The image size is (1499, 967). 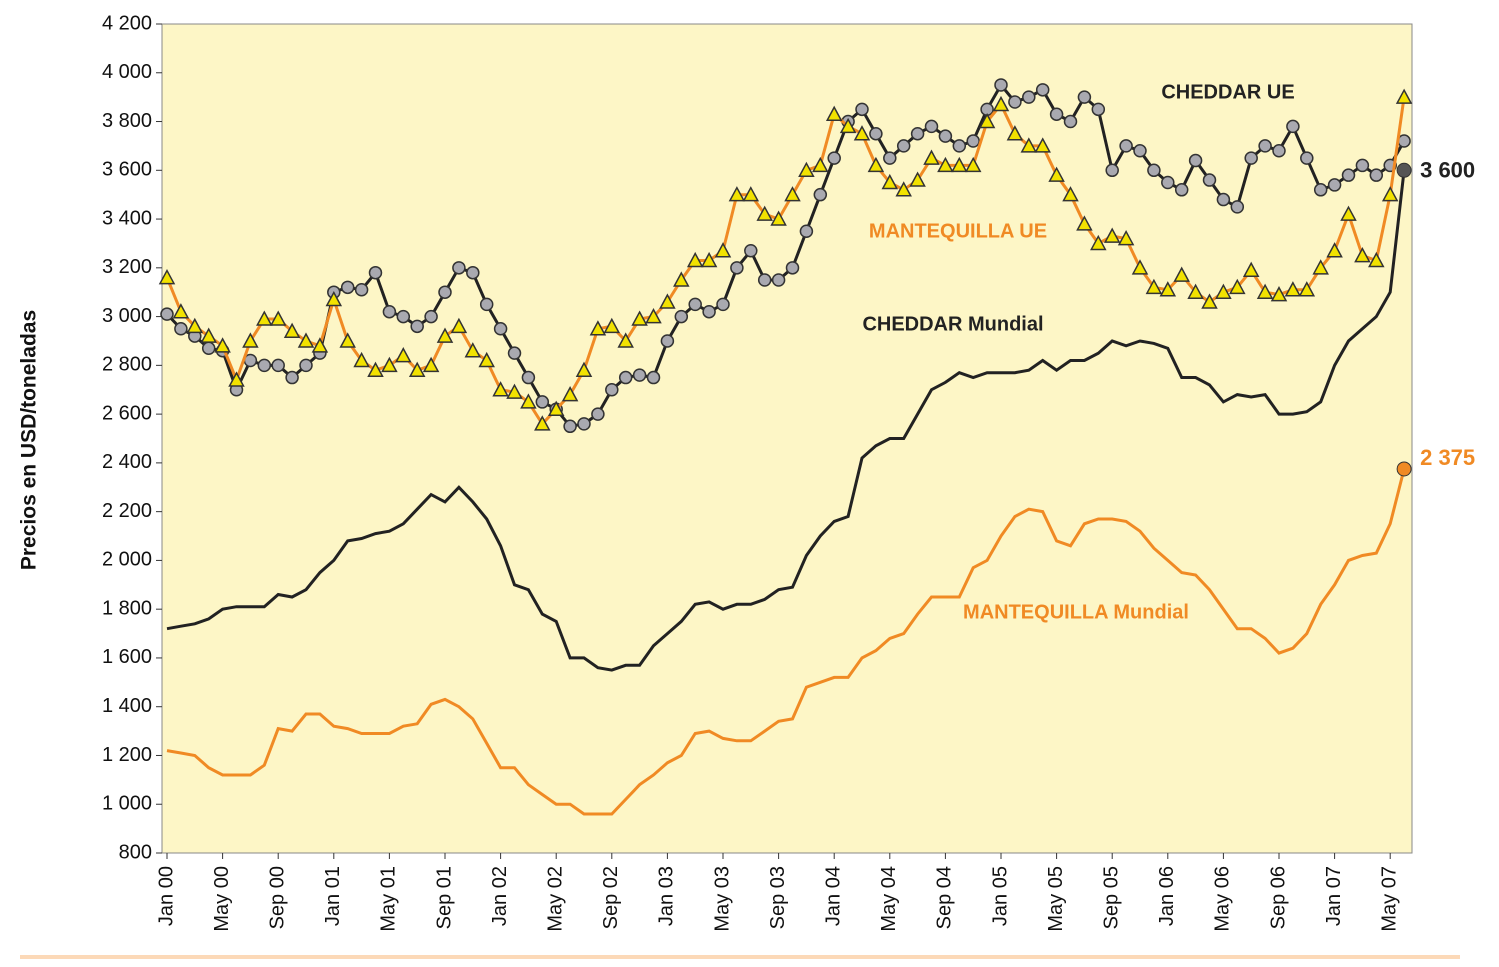 I want to click on y-tick-label: 4 200, so click(x=127, y=23).